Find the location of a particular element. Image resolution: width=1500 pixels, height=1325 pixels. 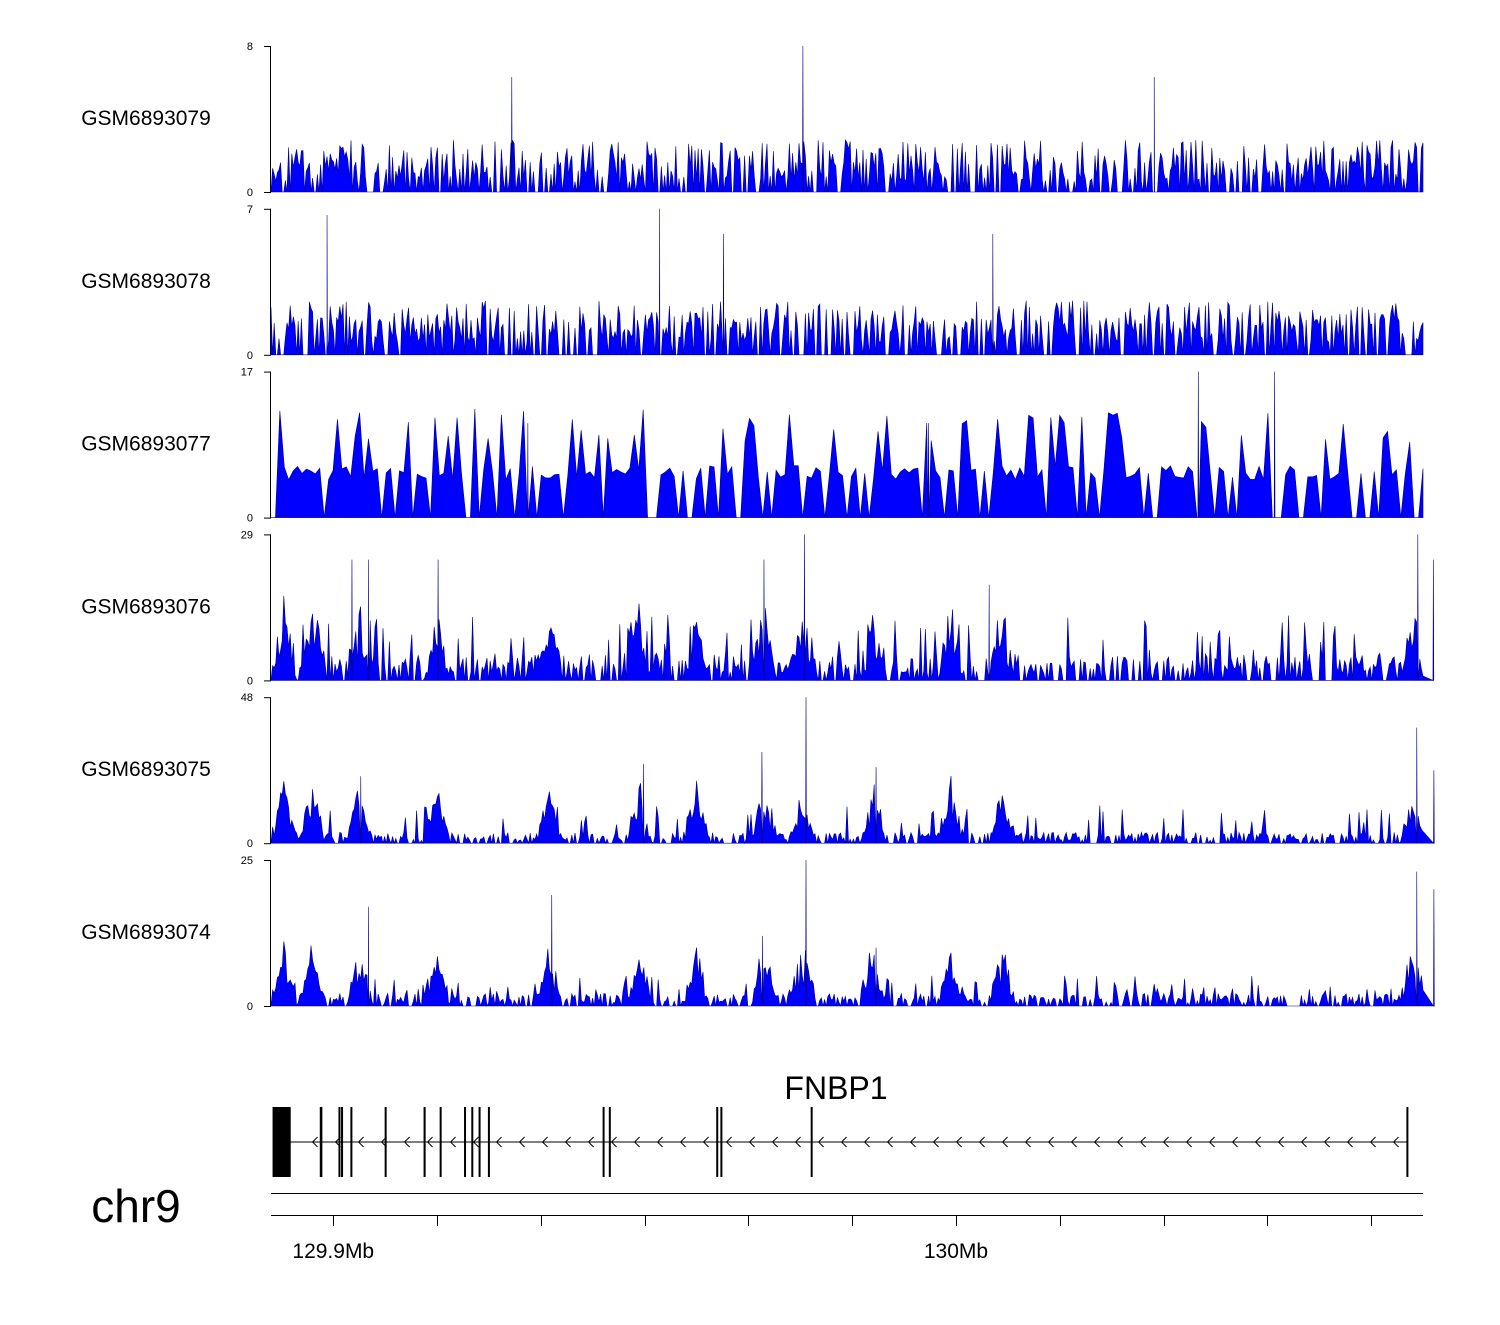

track-GSM6893074: GSM6893074 25 0 is located at coordinates (758, 934).